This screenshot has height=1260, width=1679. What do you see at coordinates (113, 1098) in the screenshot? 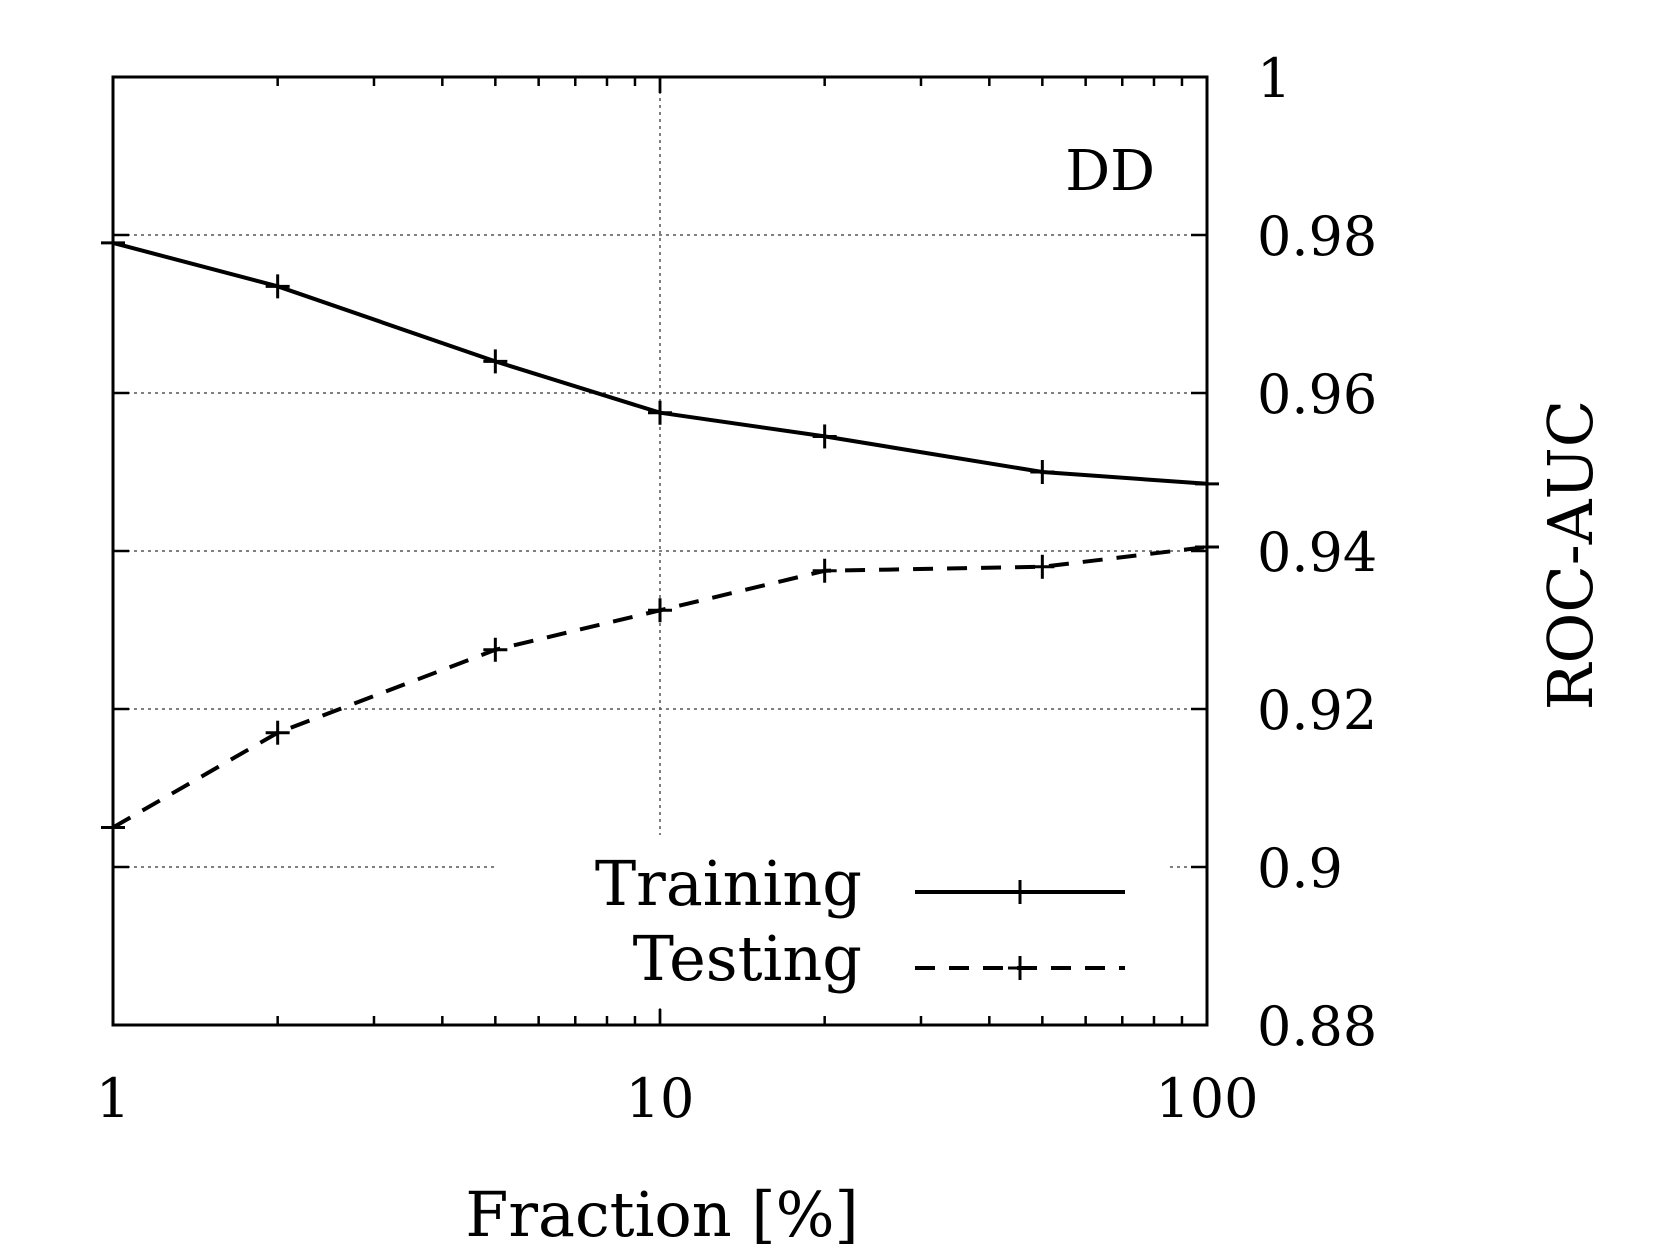
I see `x-tick-label: 1` at bounding box center [113, 1098].